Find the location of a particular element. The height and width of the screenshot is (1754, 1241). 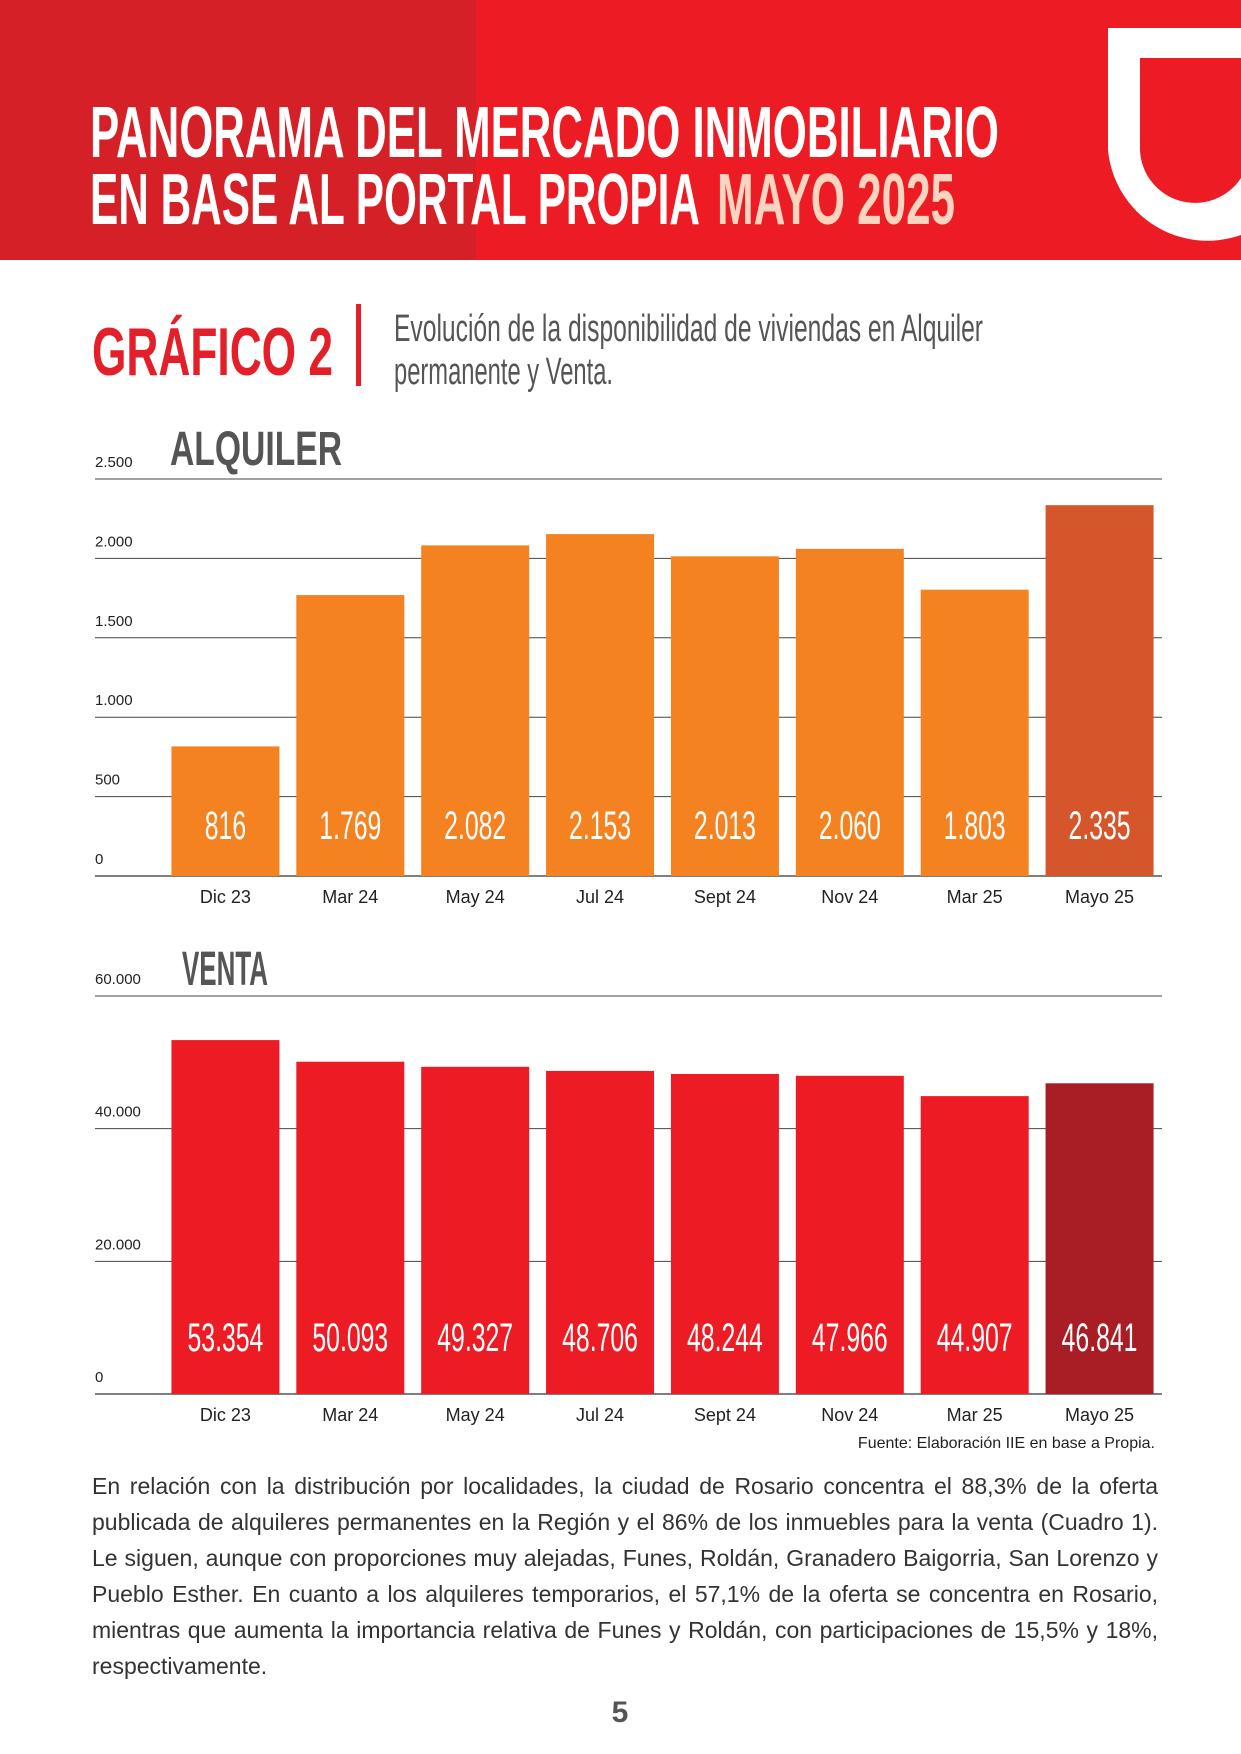

value-label: 2.153 is located at coordinates (600, 826).